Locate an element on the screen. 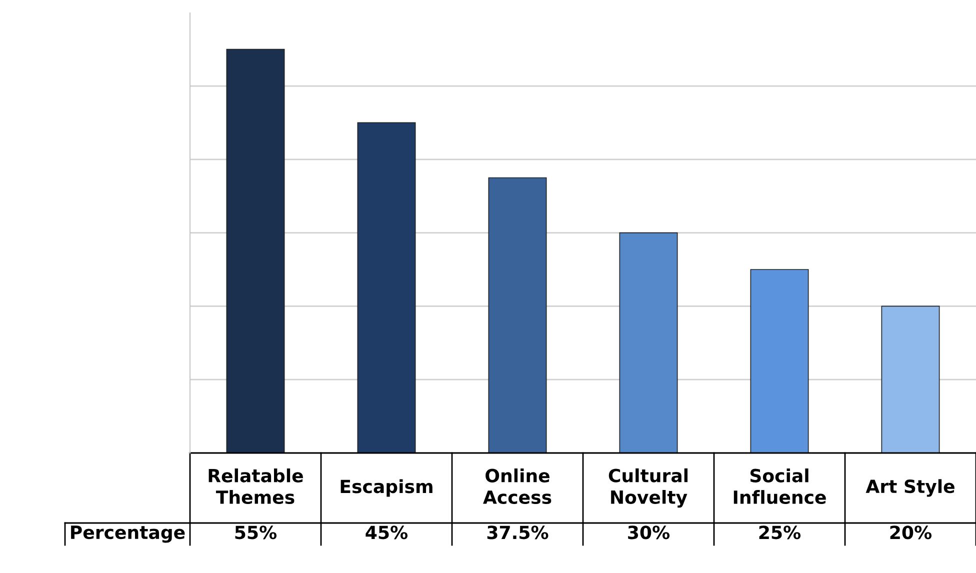 The image size is (976, 573). data-label: 45% is located at coordinates (387, 533).